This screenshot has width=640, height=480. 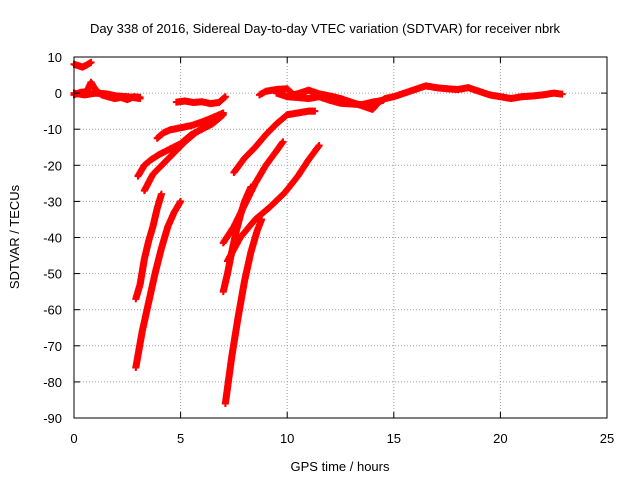 What do you see at coordinates (287, 438) in the screenshot?
I see `x-tick-label: 10` at bounding box center [287, 438].